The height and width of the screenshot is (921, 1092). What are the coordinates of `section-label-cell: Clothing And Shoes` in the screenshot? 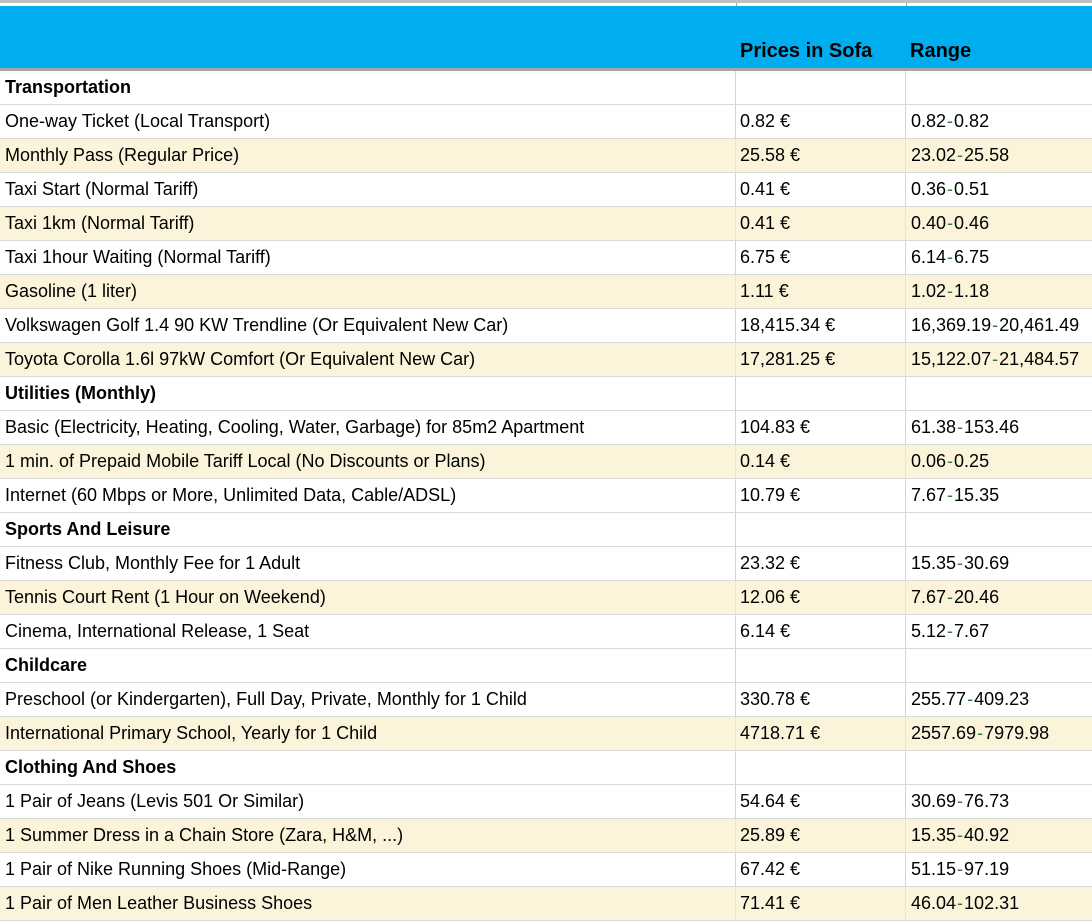 It's located at (368, 767).